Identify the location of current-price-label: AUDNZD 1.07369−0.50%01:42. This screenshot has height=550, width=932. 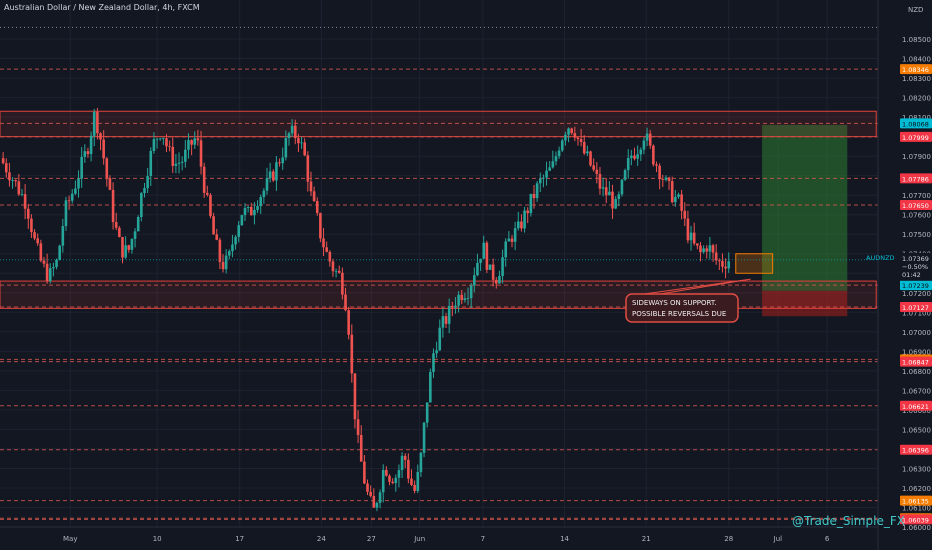
(899, 266).